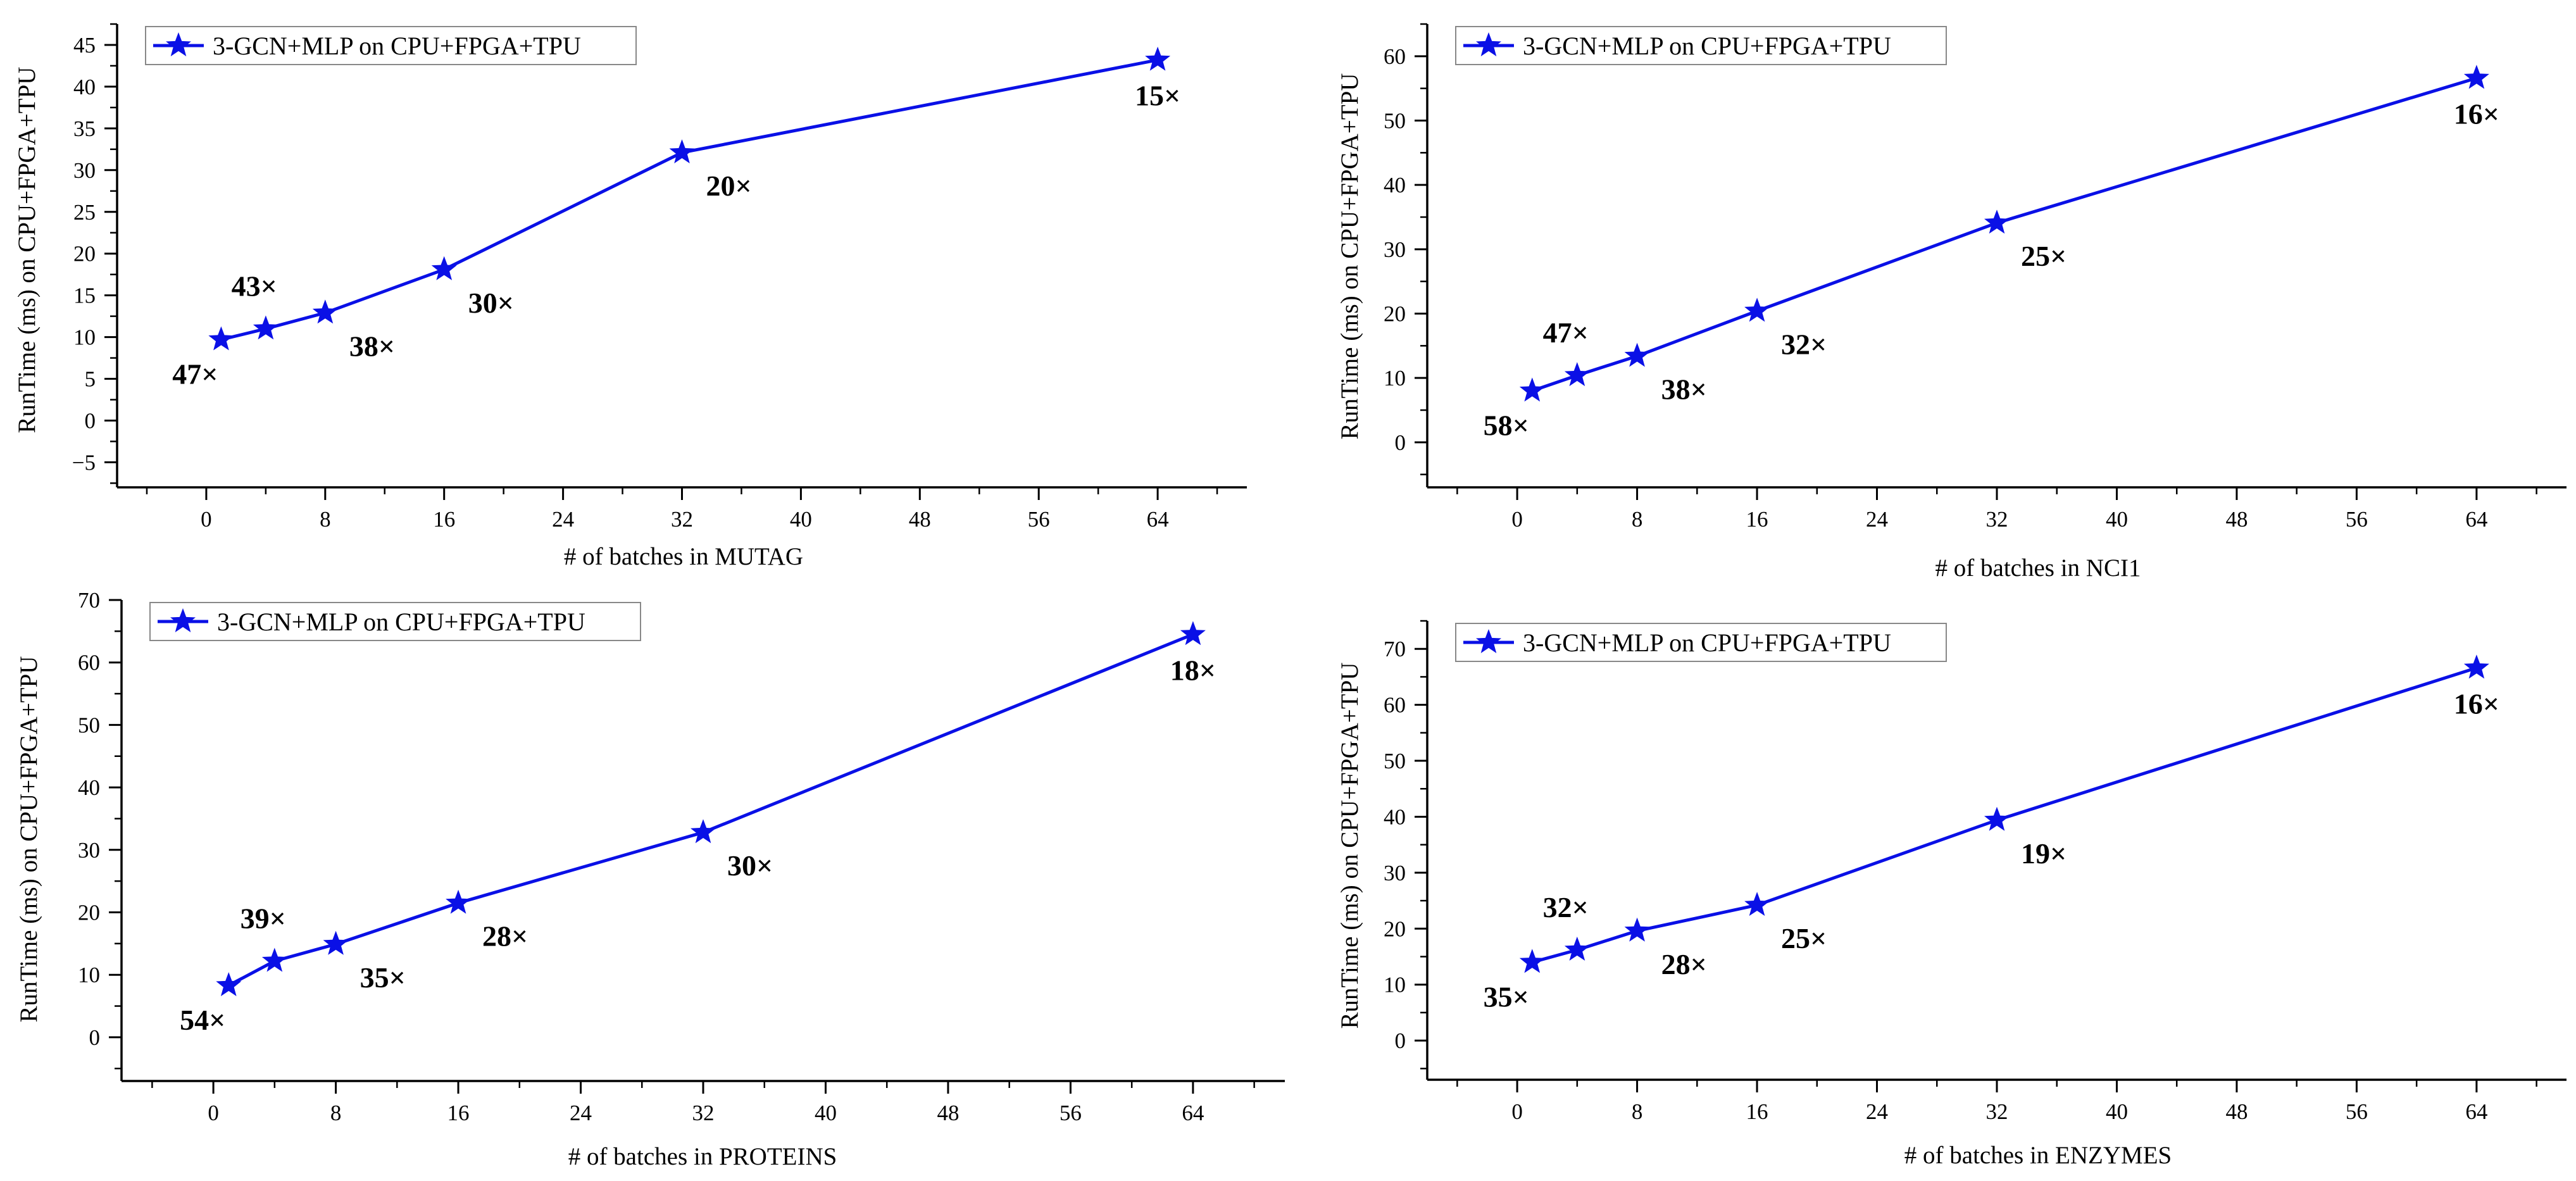 The height and width of the screenshot is (1181, 2576). Describe the element at coordinates (254, 286) in the screenshot. I see `speedup-label: 43×` at that location.